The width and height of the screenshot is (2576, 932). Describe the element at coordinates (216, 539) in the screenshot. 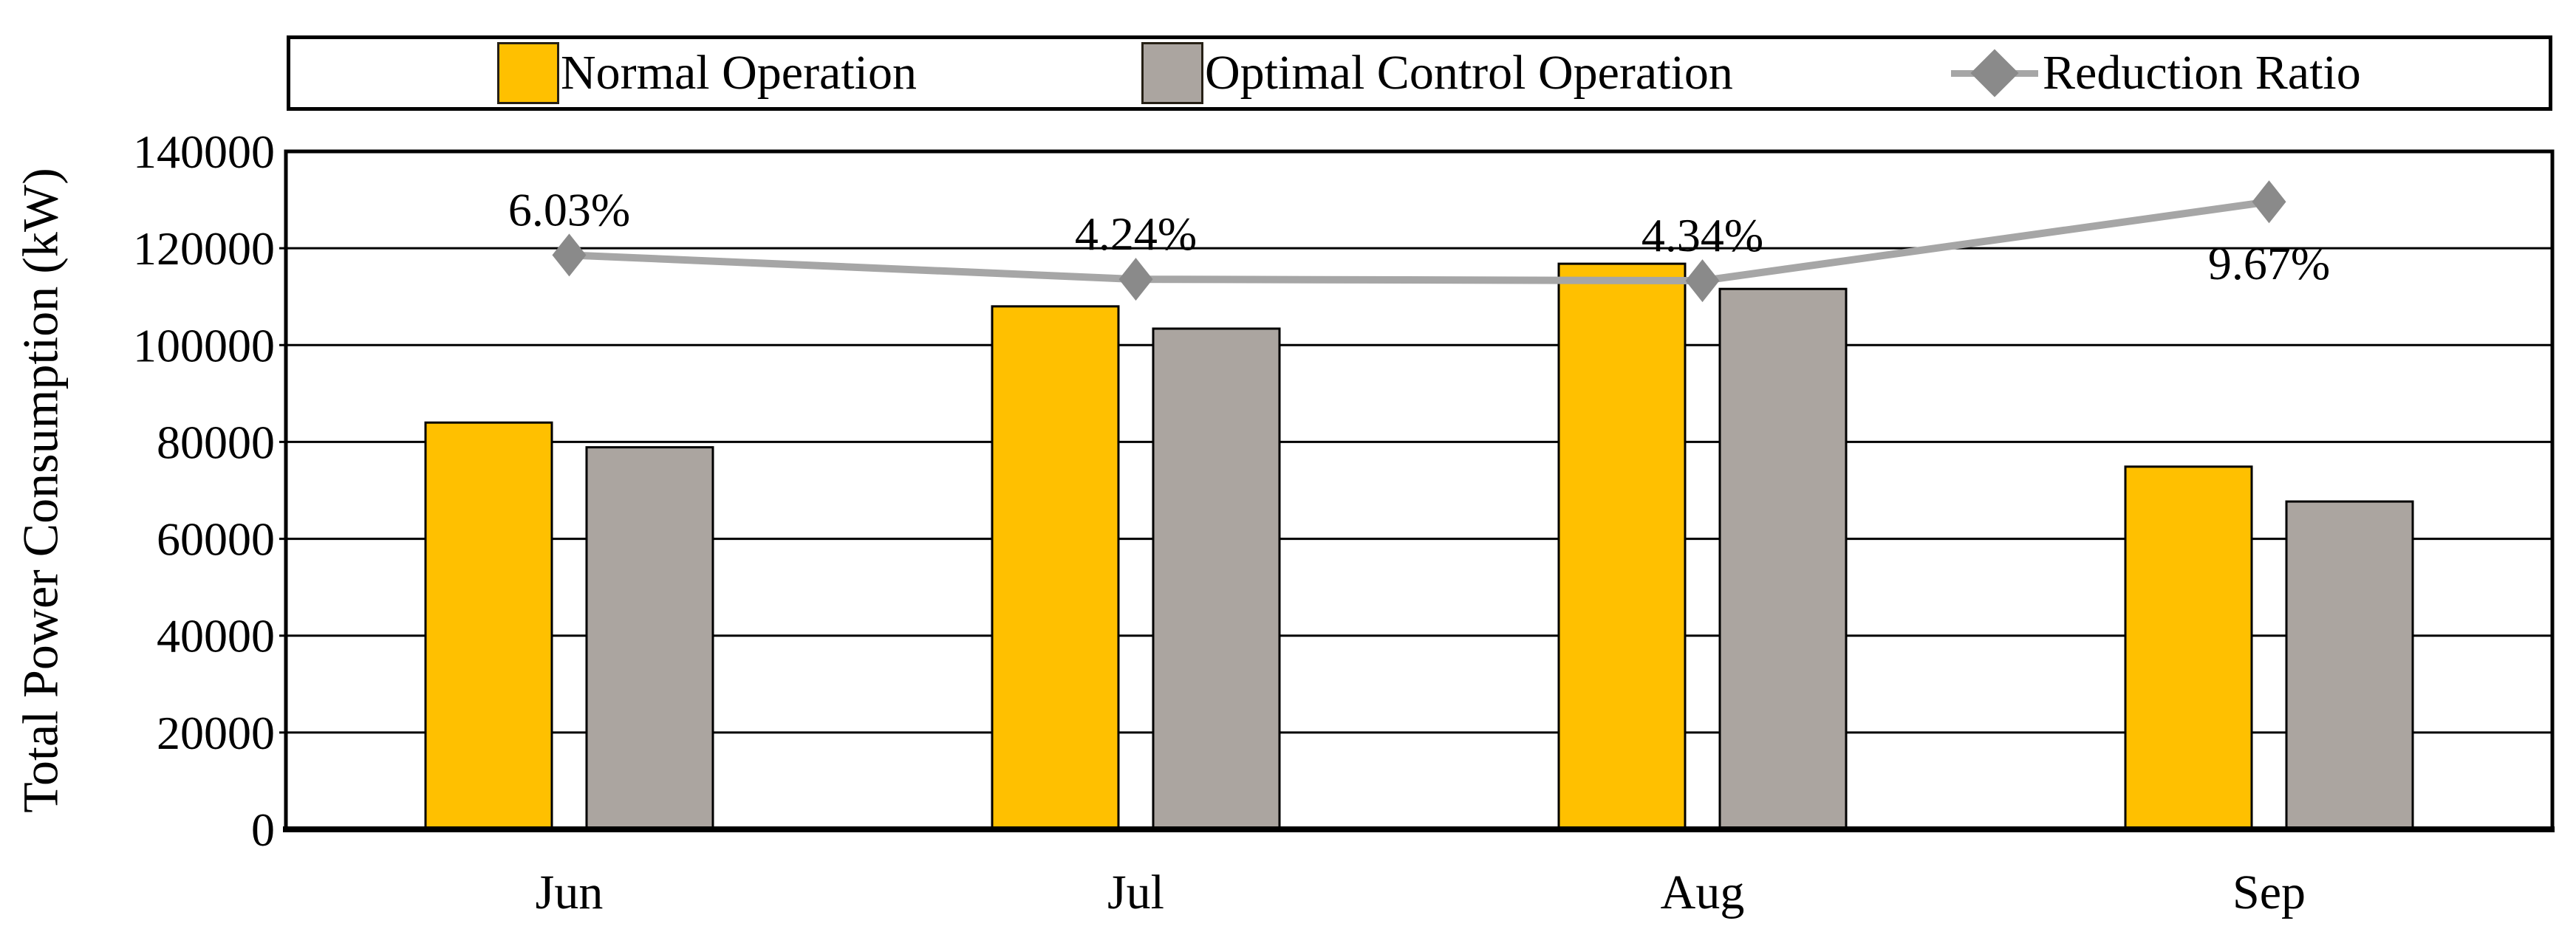

I see `y-tick-label: 60000` at that location.